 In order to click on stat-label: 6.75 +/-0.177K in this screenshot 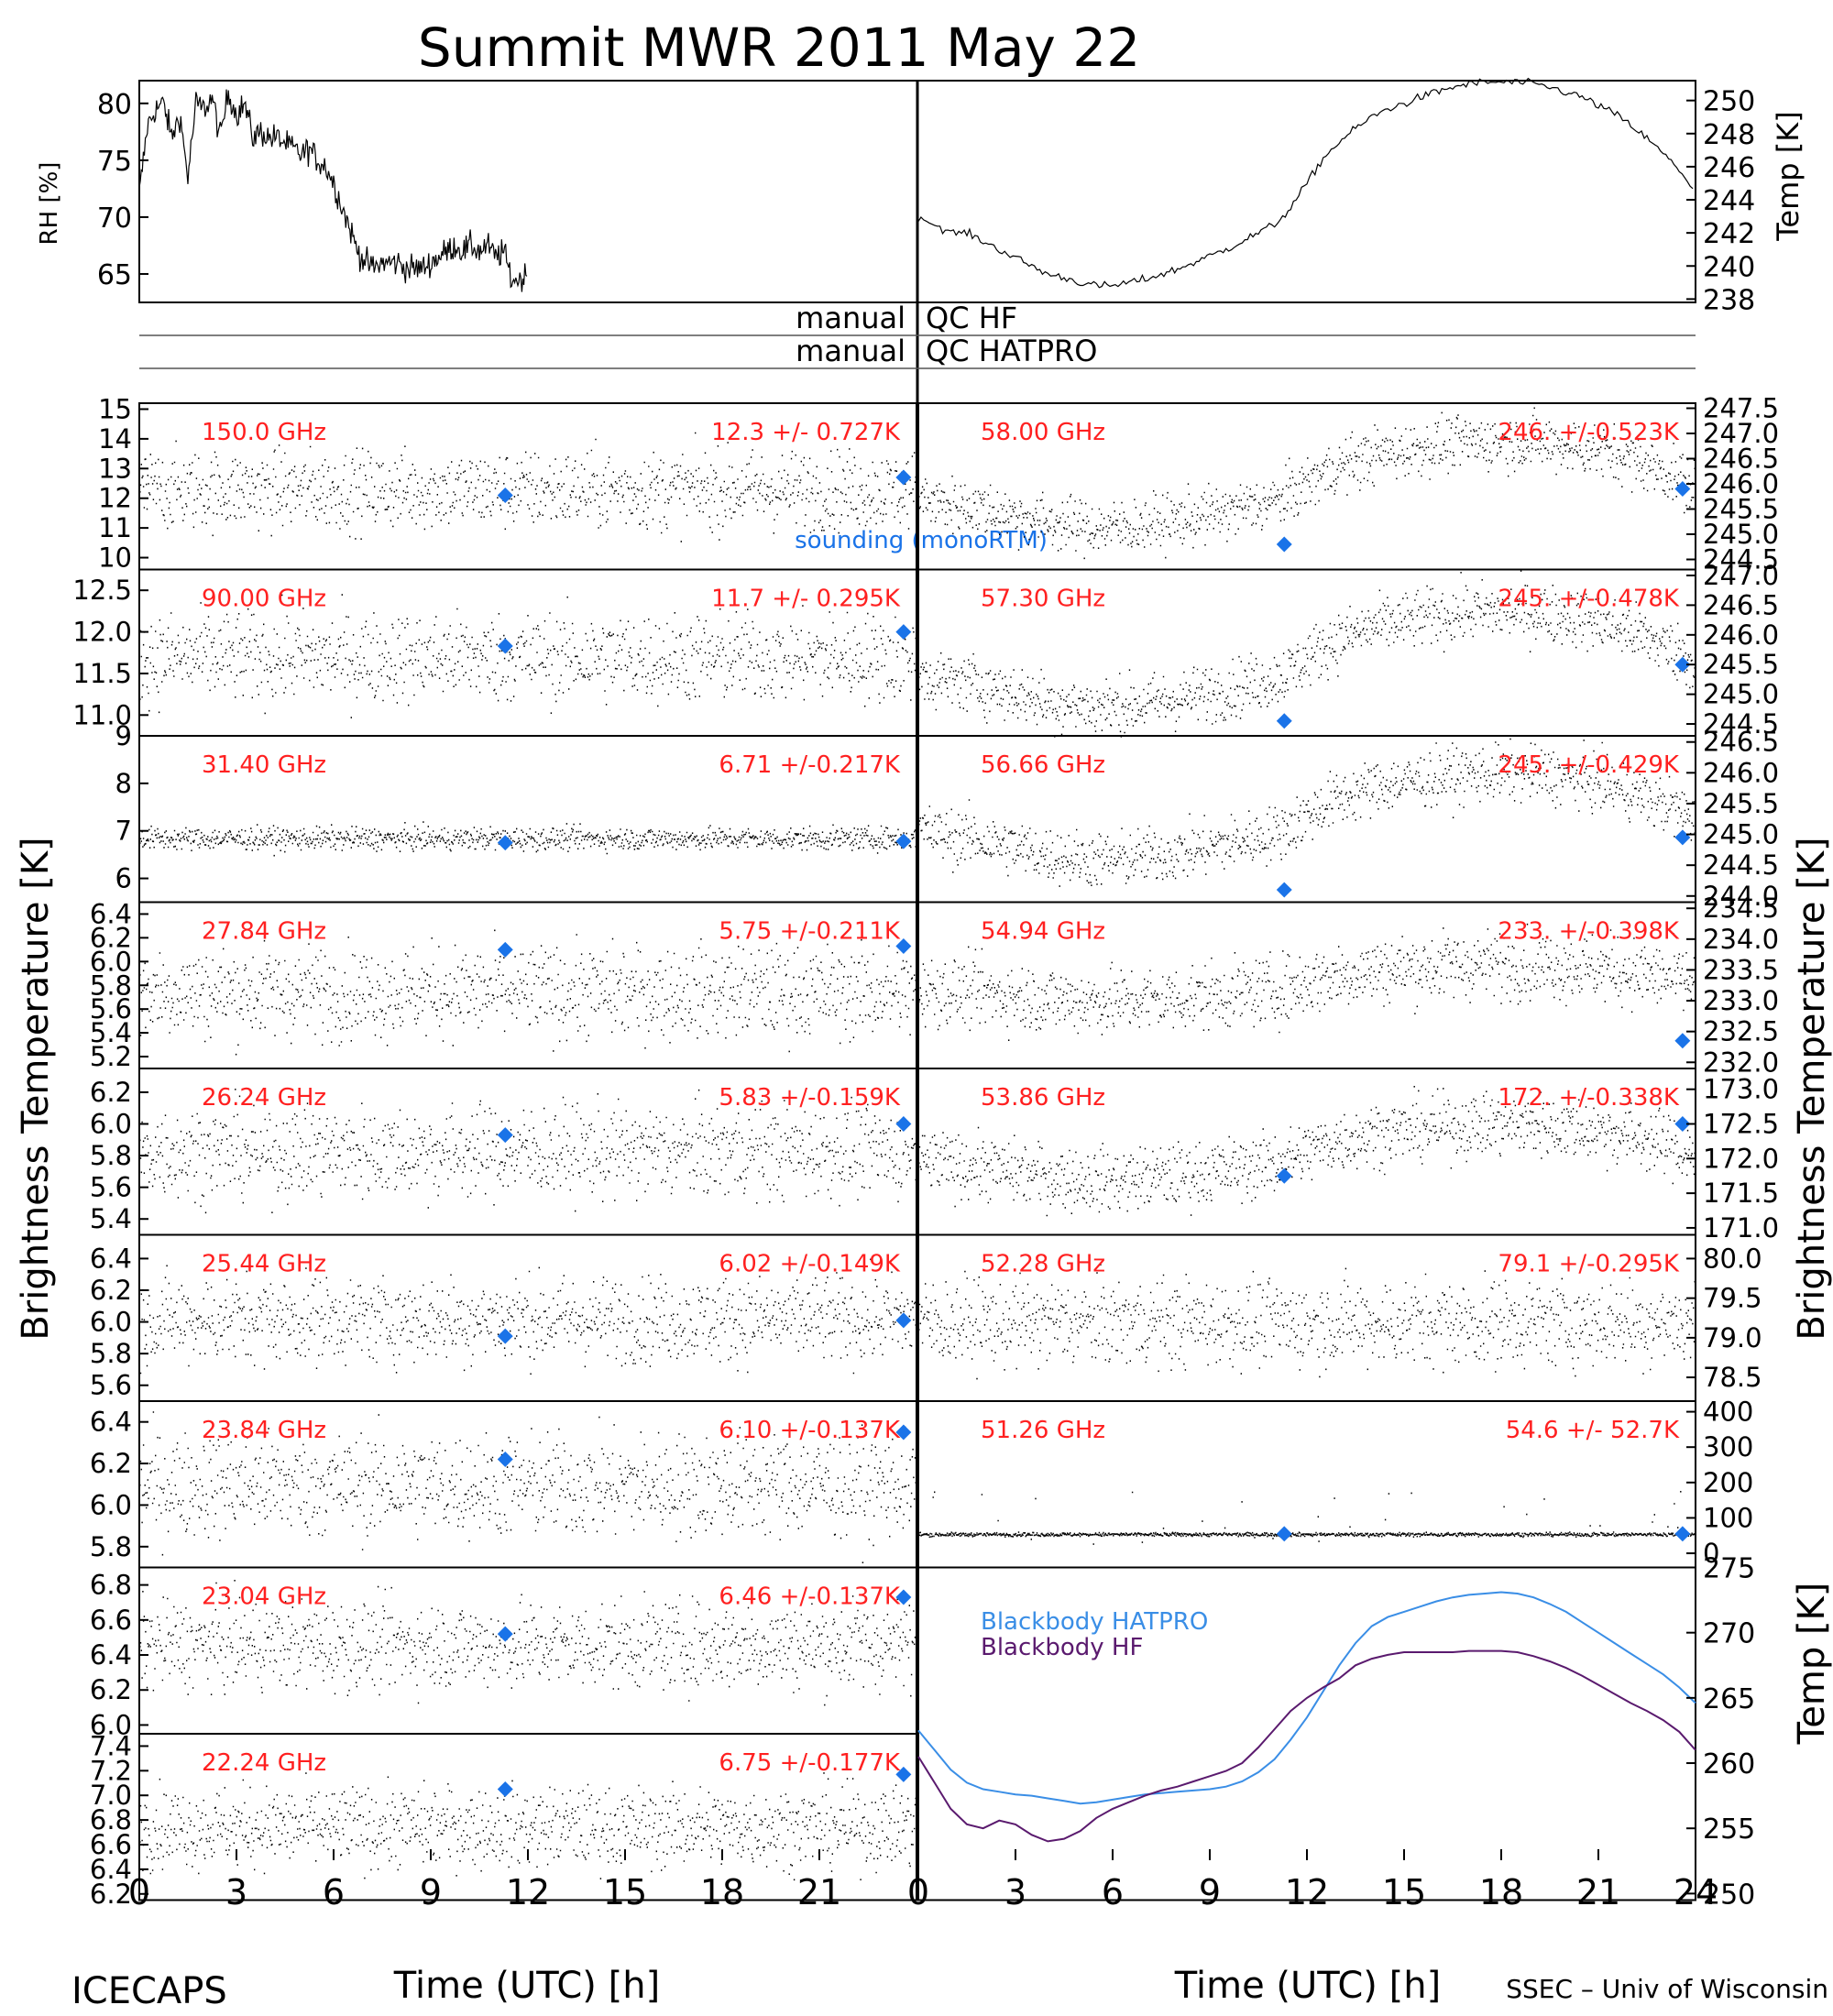, I will do `click(810, 1763)`.